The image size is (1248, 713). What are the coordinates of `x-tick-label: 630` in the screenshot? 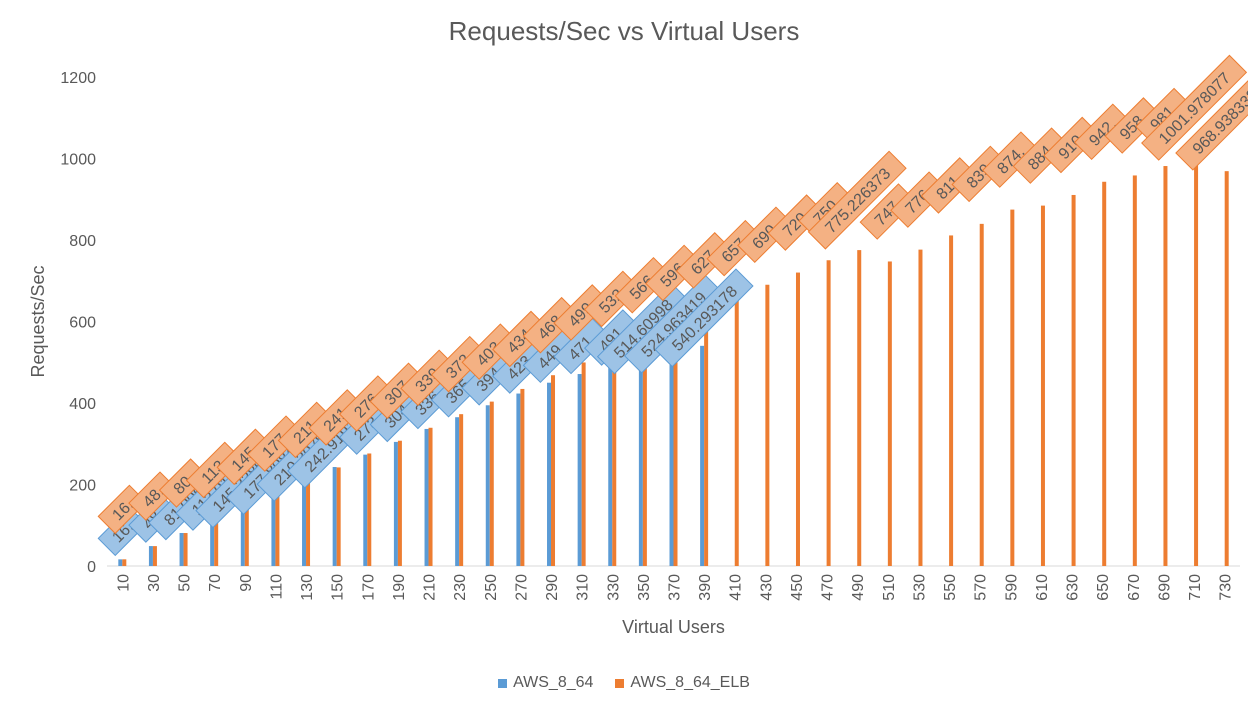 It's located at (1073, 587).